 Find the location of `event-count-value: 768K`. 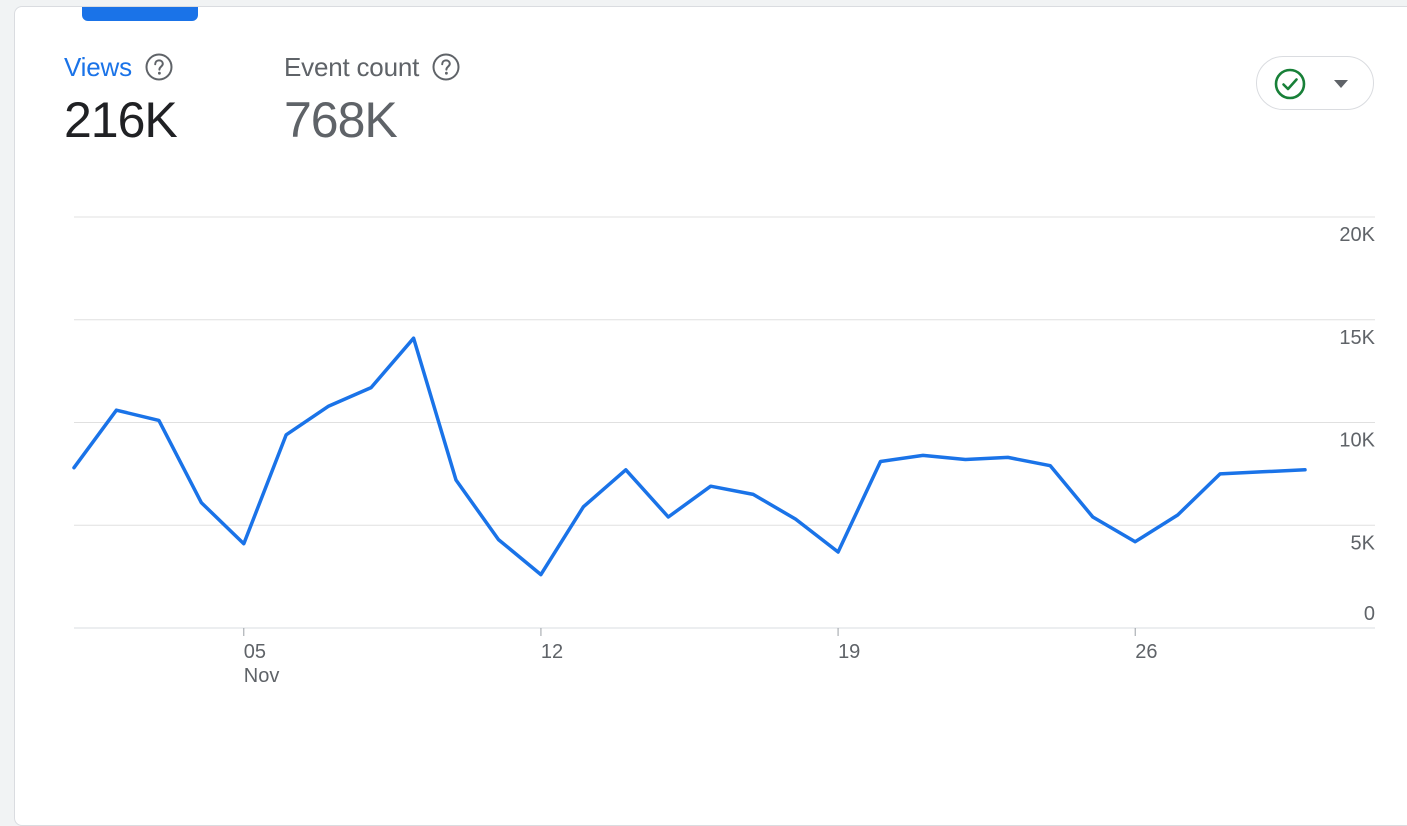

event-count-value: 768K is located at coordinates (341, 120).